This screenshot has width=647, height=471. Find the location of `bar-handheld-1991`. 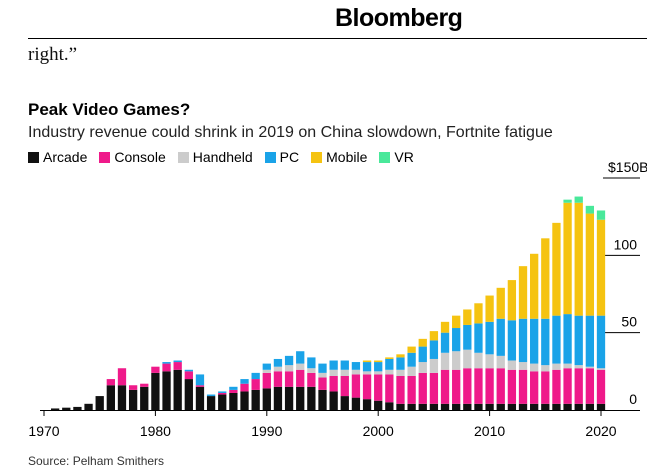

bar-handheld-1991 is located at coordinates (278, 369).